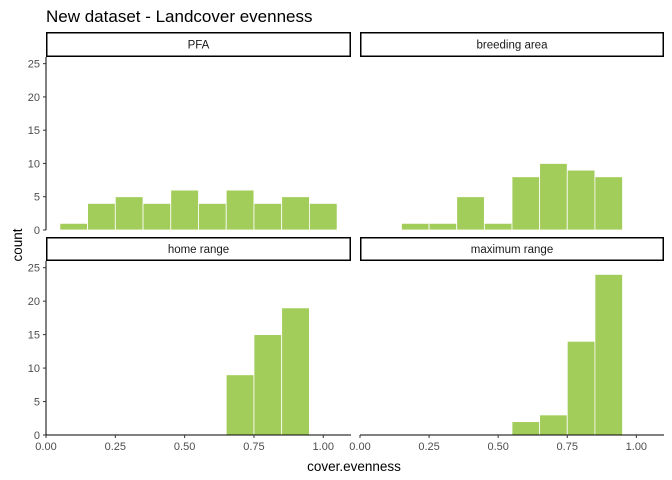 Image resolution: width=672 pixels, height=480 pixels. Describe the element at coordinates (17, 244) in the screenshot. I see `y-axis-title: count` at that location.